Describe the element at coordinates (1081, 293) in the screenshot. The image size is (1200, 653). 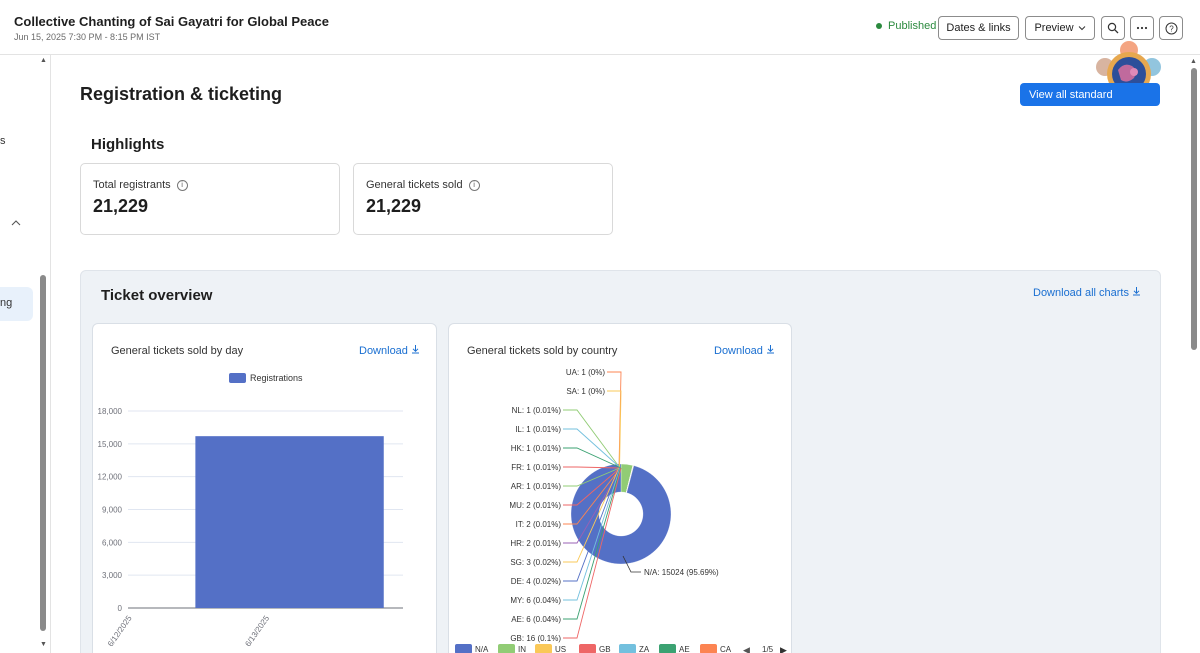
I see `download-all-label: Download all charts` at that location.